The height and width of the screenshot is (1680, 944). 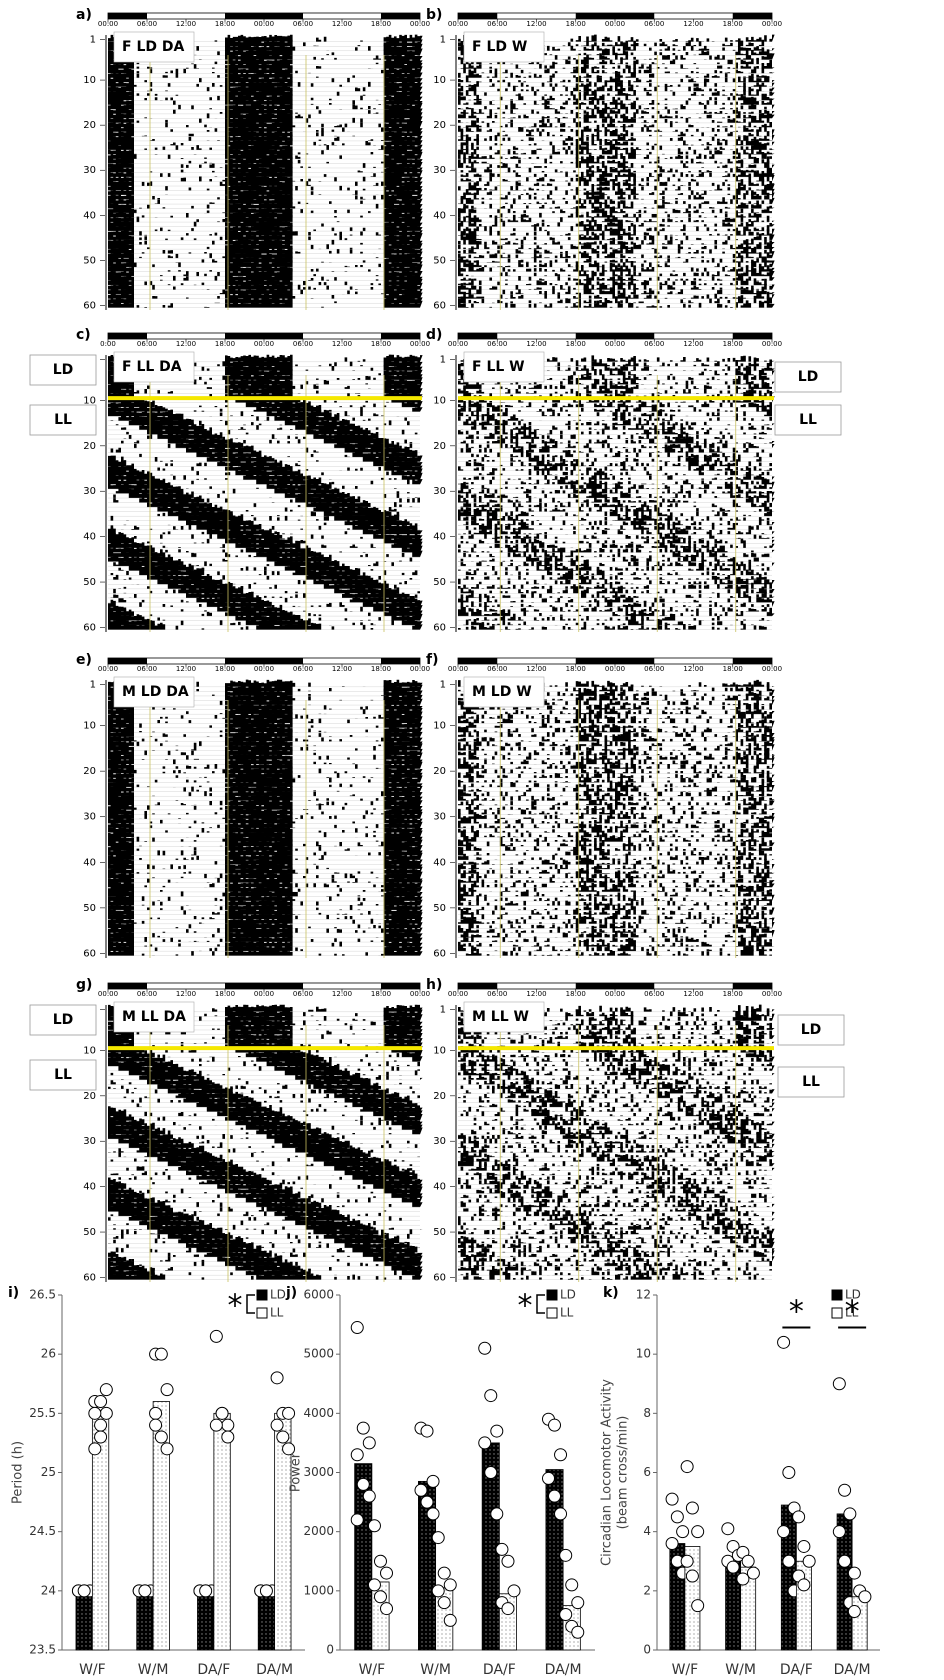 I want to click on panel-title: M LL W, so click(x=500, y=1017).